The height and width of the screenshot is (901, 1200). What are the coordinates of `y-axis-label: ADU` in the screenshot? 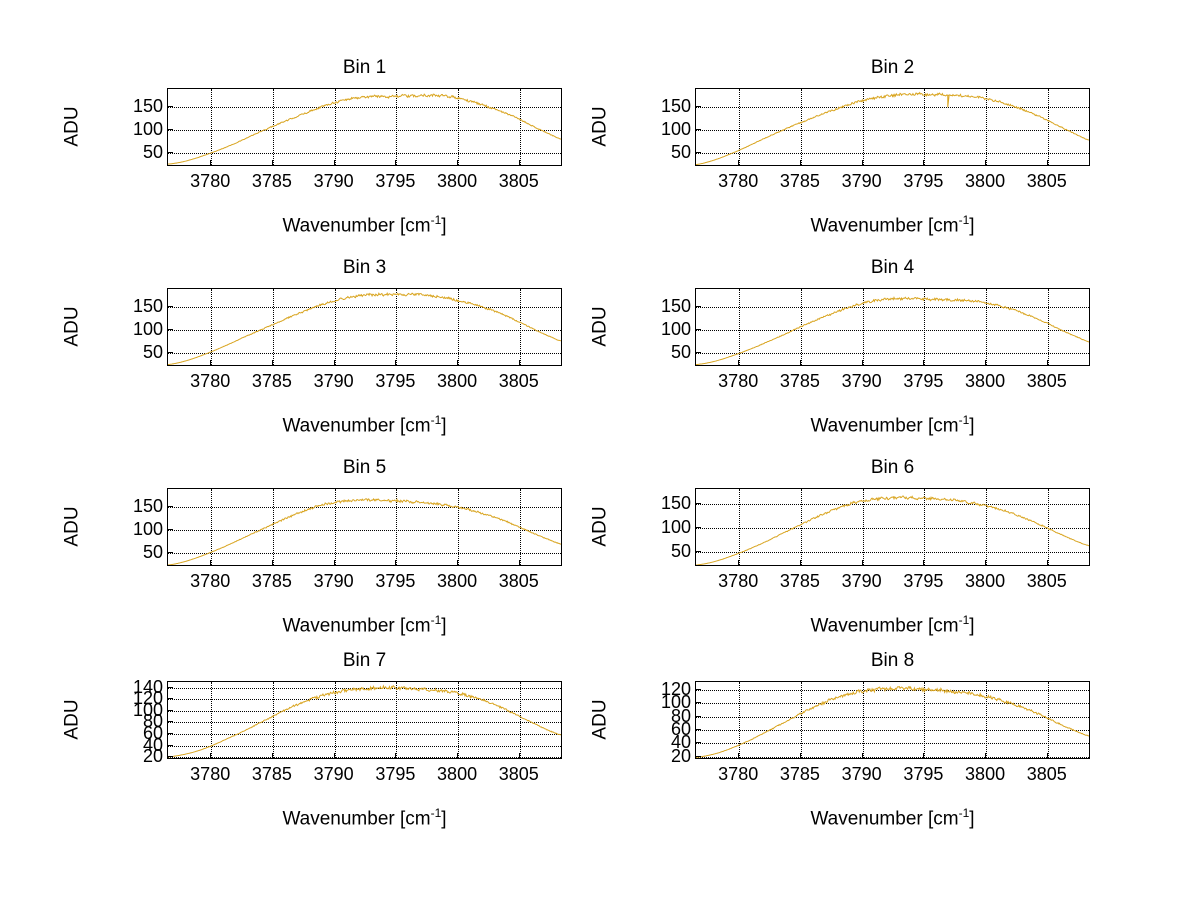 It's located at (600, 719).